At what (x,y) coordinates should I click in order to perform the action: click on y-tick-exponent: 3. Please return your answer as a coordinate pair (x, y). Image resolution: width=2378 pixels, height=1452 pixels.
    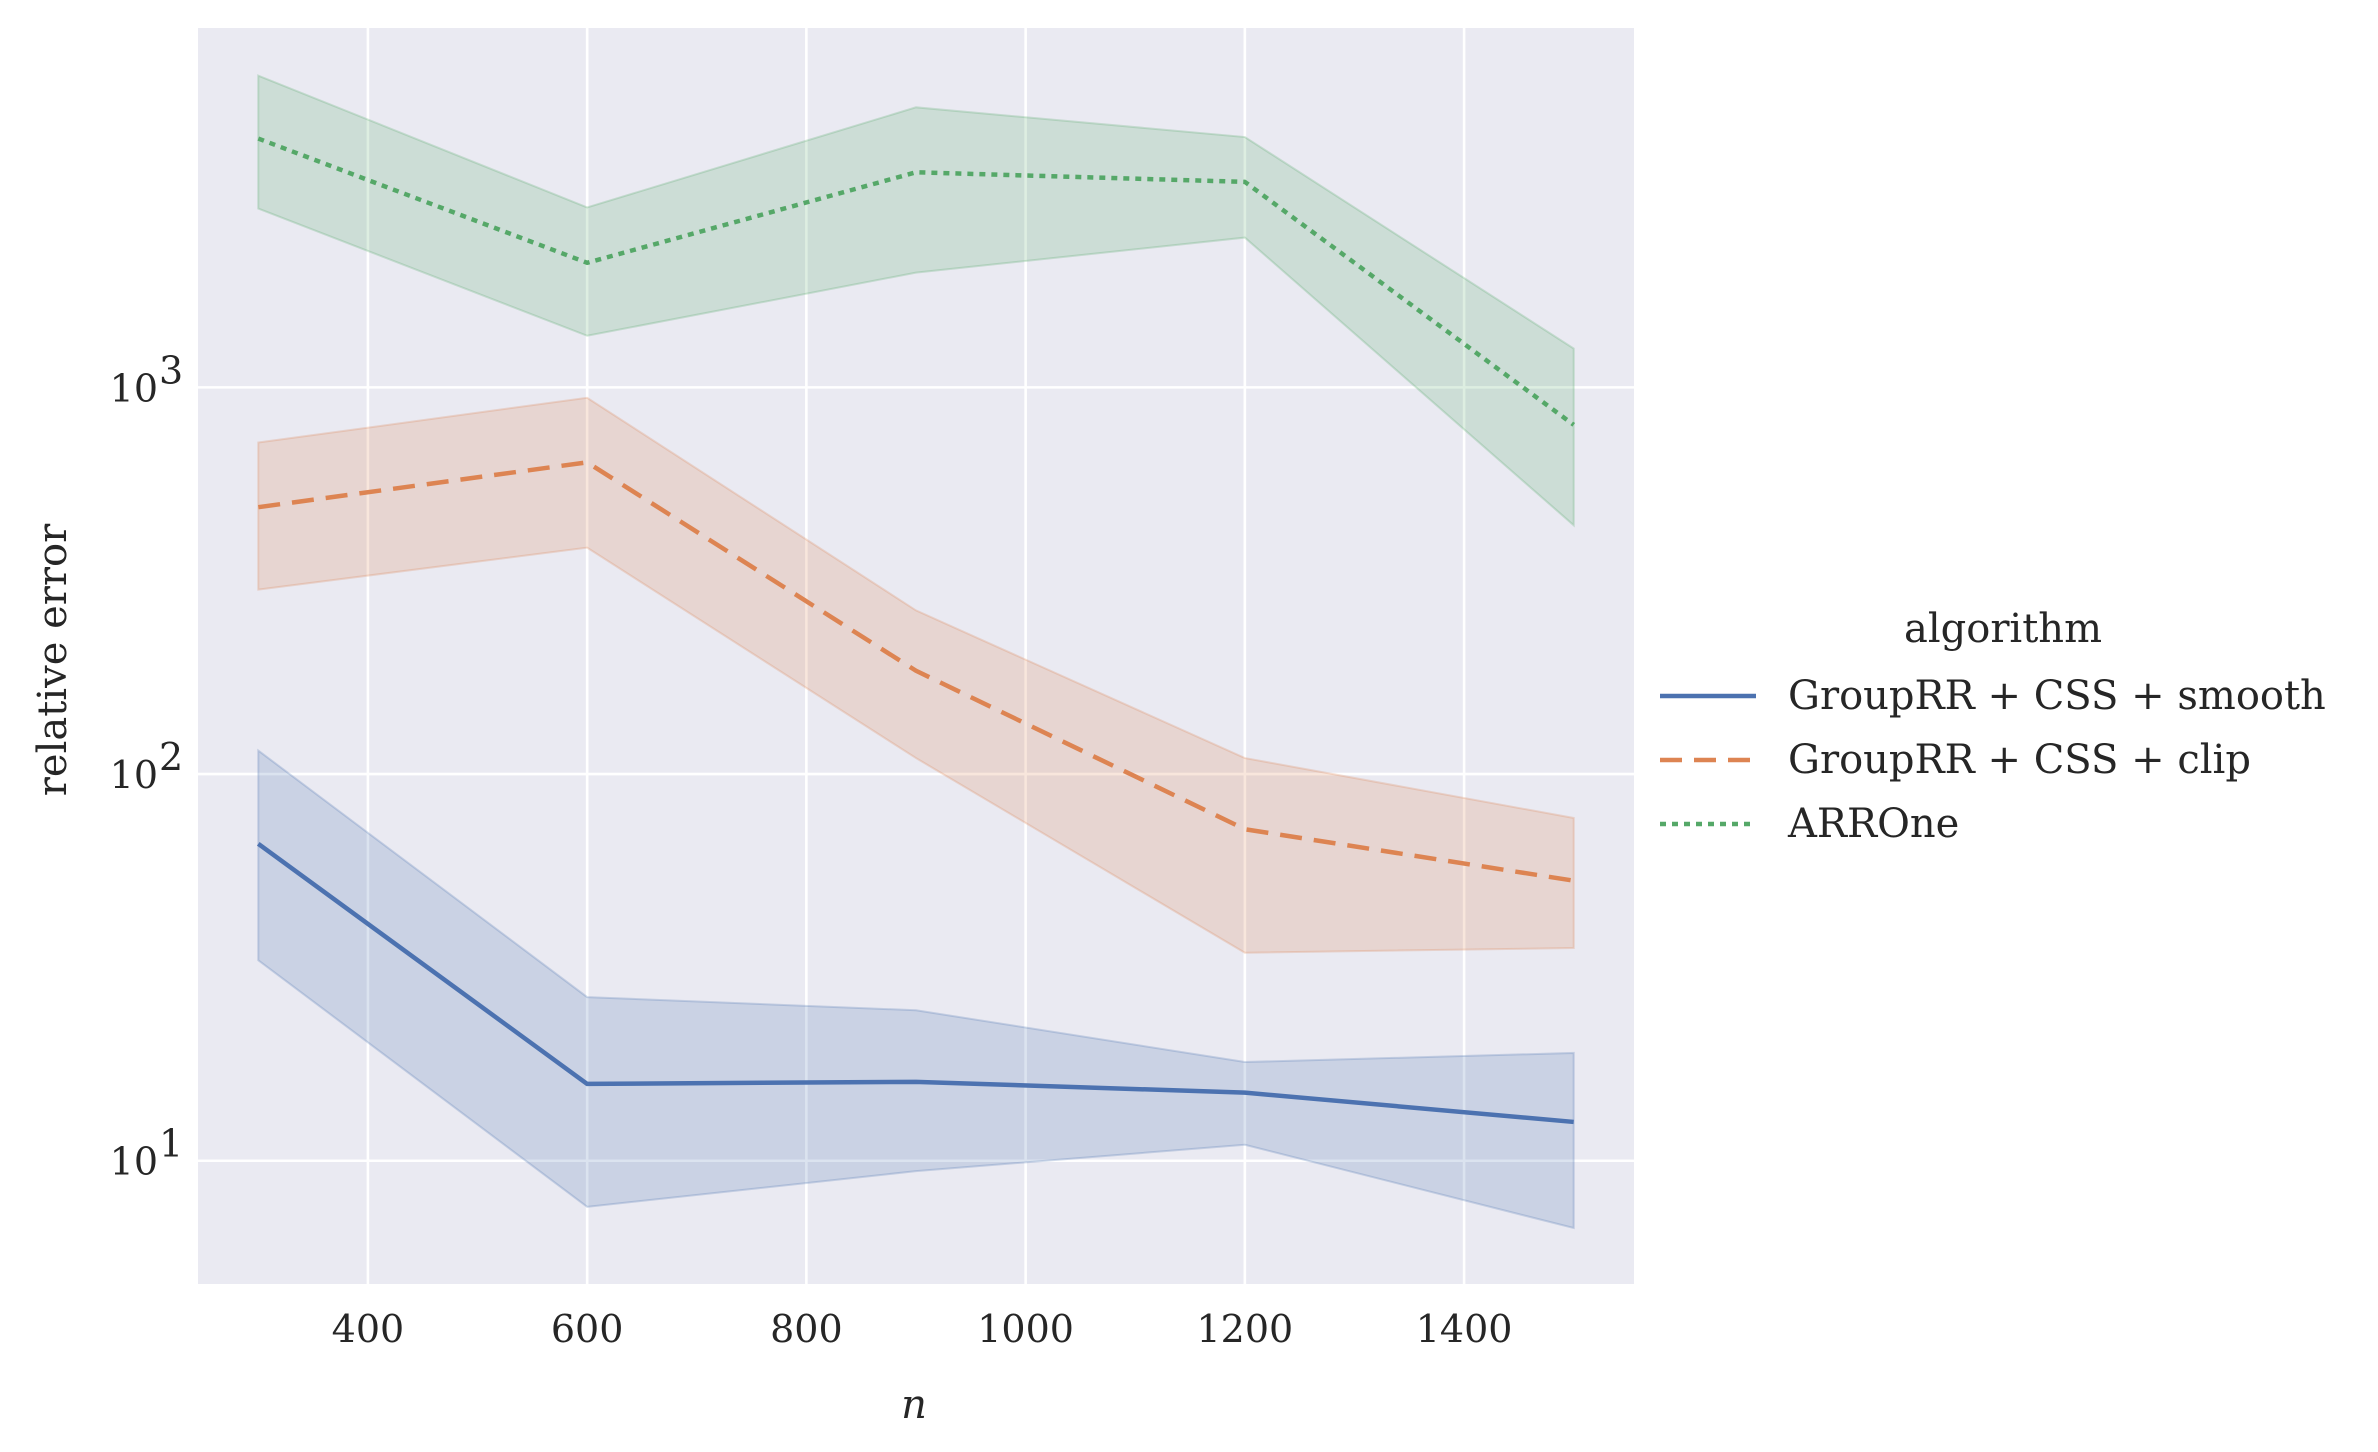
    Looking at the image, I should click on (171, 370).